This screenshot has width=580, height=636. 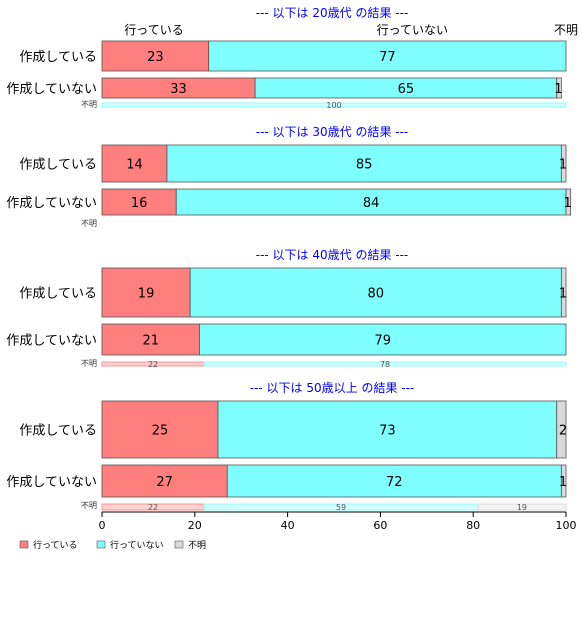 I want to click on bar-value-label: 77, so click(x=387, y=57).